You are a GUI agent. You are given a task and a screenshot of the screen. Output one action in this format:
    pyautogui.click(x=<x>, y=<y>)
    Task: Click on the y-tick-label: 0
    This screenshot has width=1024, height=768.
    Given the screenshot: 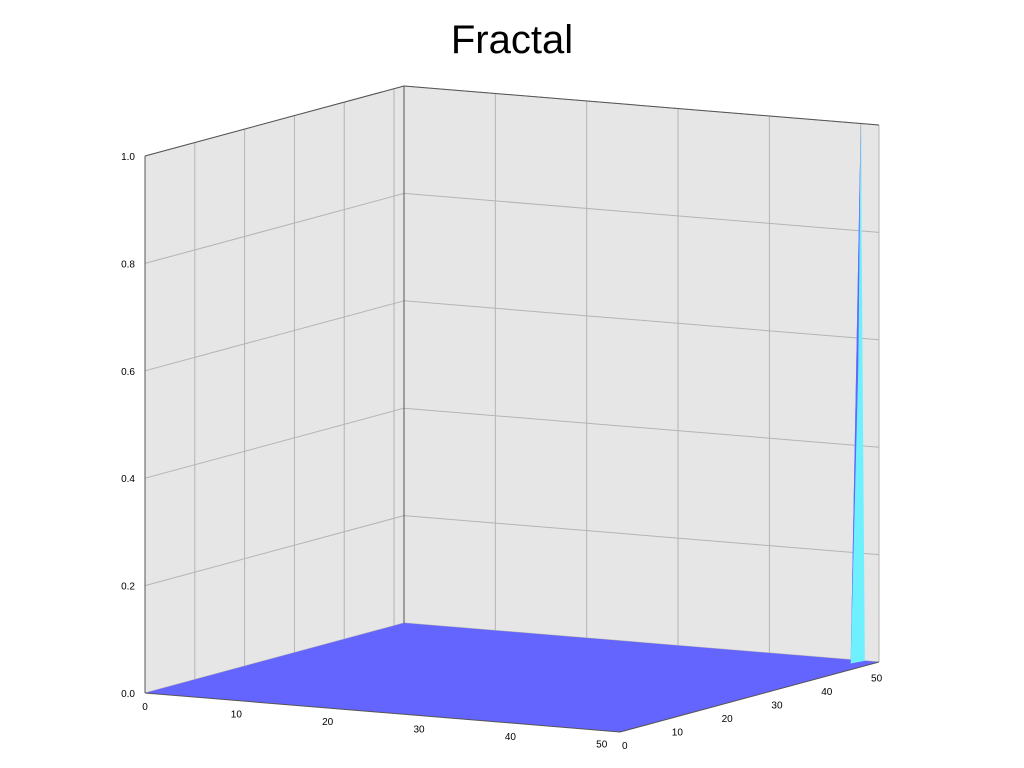 What is the action you would take?
    pyautogui.click(x=625, y=746)
    